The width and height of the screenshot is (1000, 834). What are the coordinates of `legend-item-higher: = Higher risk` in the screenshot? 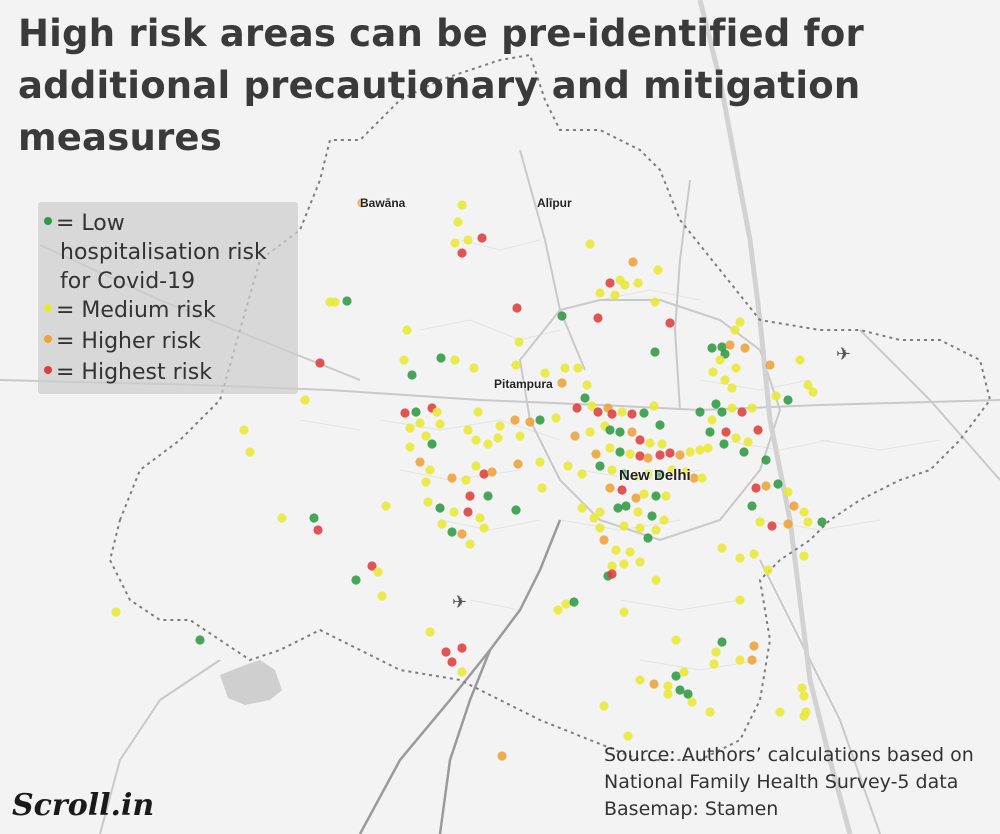 It's located at (122, 341).